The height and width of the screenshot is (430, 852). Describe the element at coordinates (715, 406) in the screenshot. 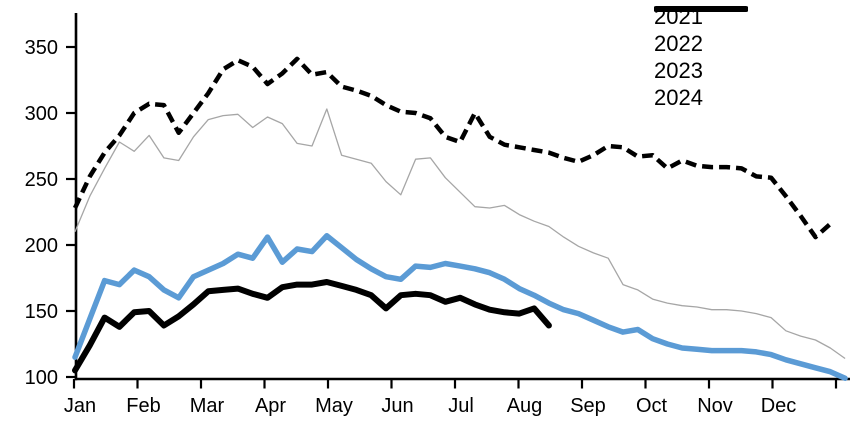

I see `x-tick-label-nov: Nov` at that location.